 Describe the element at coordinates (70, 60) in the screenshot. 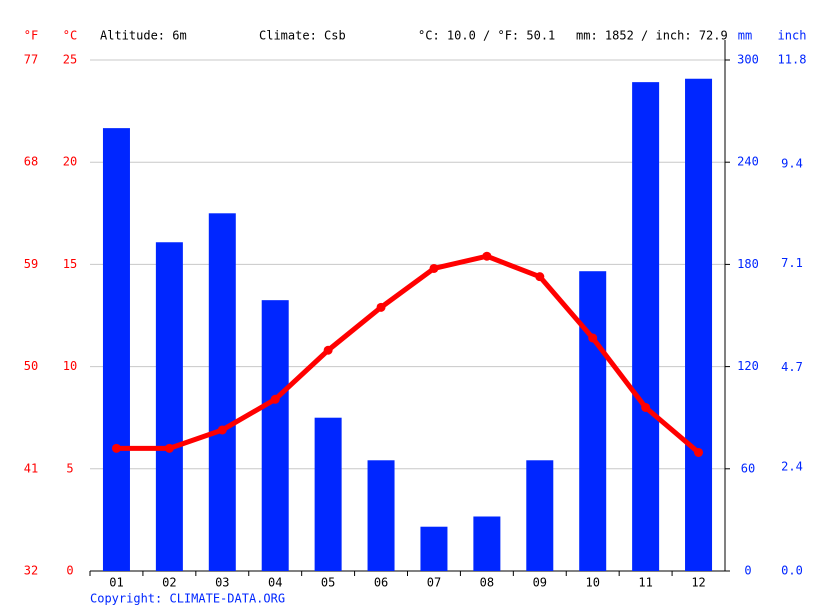

I see `y-tick-label-c: 25` at that location.